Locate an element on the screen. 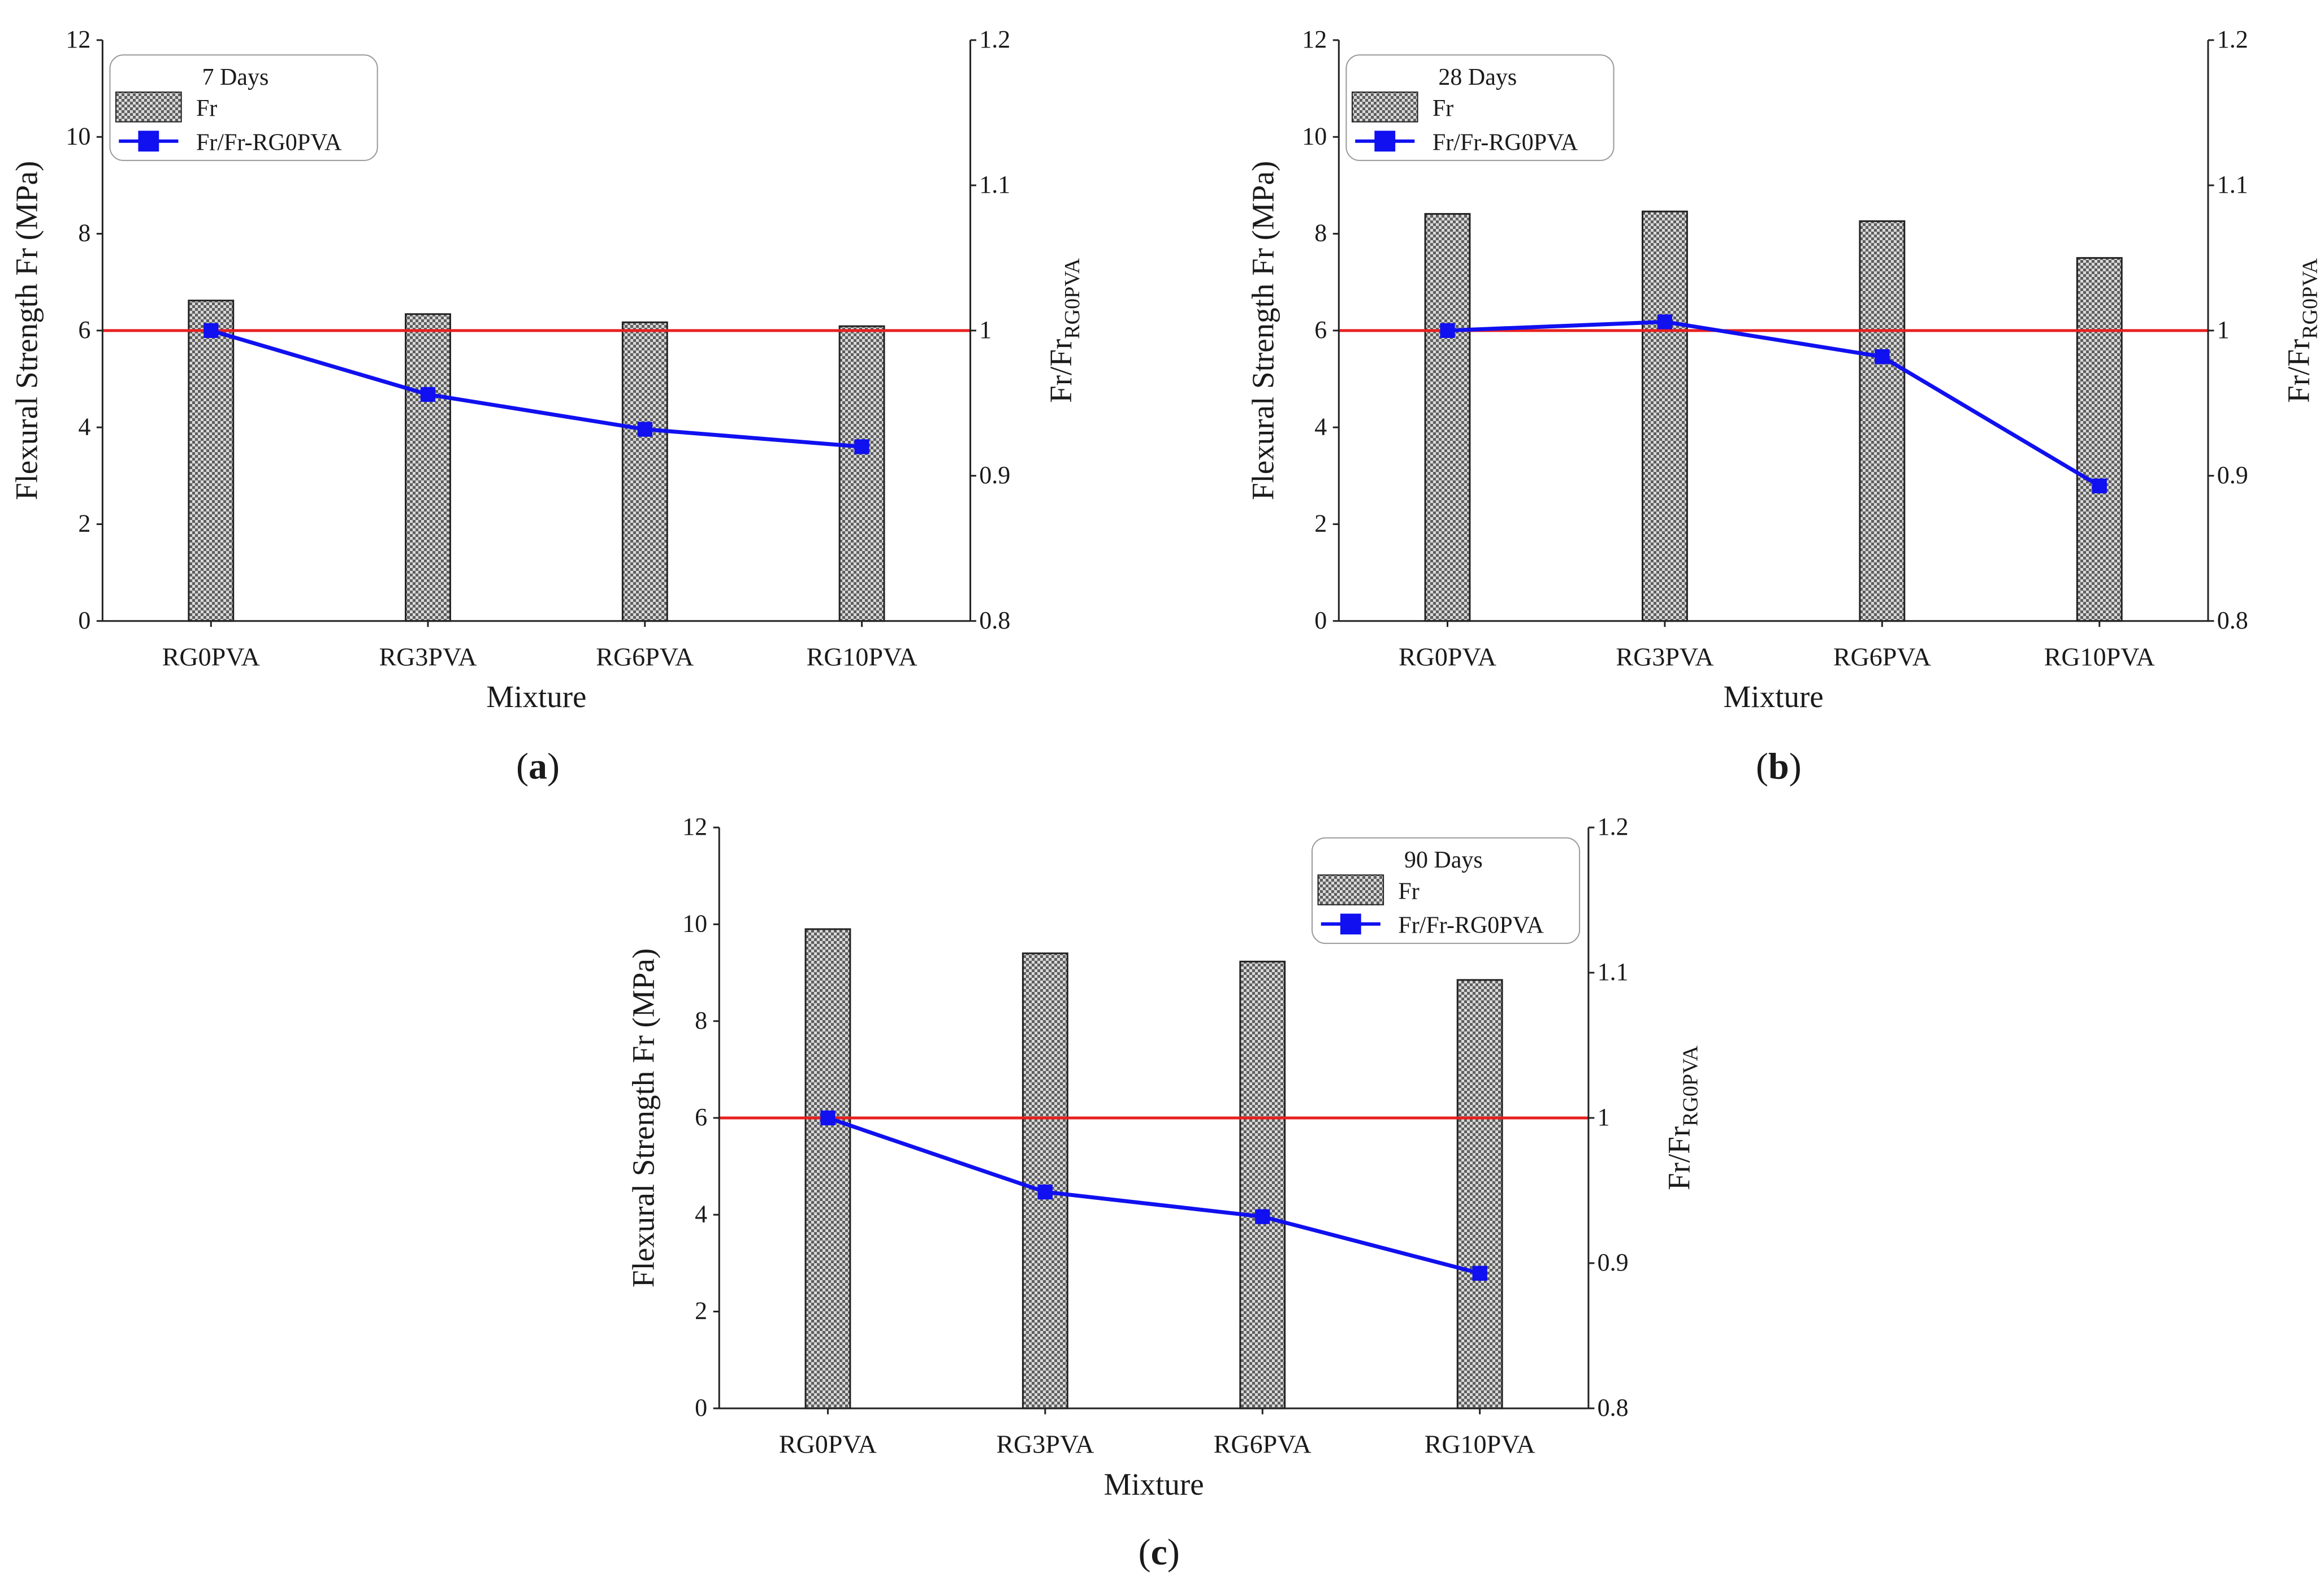  ratio-series-line is located at coordinates (536, 389).